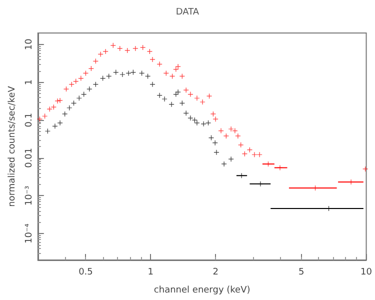 Image resolution: width=375 pixels, height=300 pixels. What do you see at coordinates (13, 146) in the screenshot?
I see `y-axis-title: normalized counts/sec/keV` at bounding box center [13, 146].